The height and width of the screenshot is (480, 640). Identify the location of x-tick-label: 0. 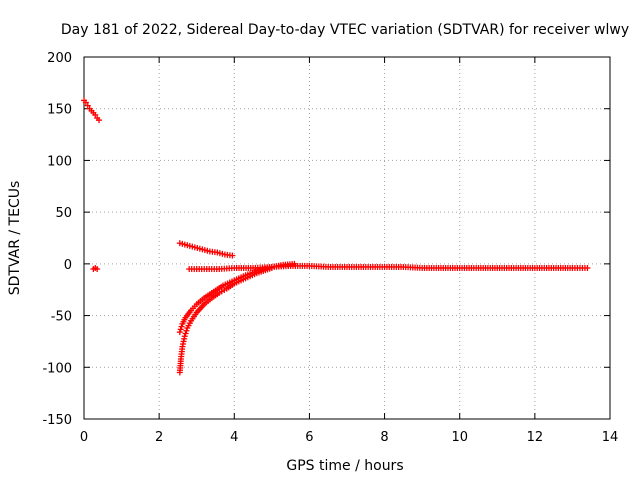
(84, 437).